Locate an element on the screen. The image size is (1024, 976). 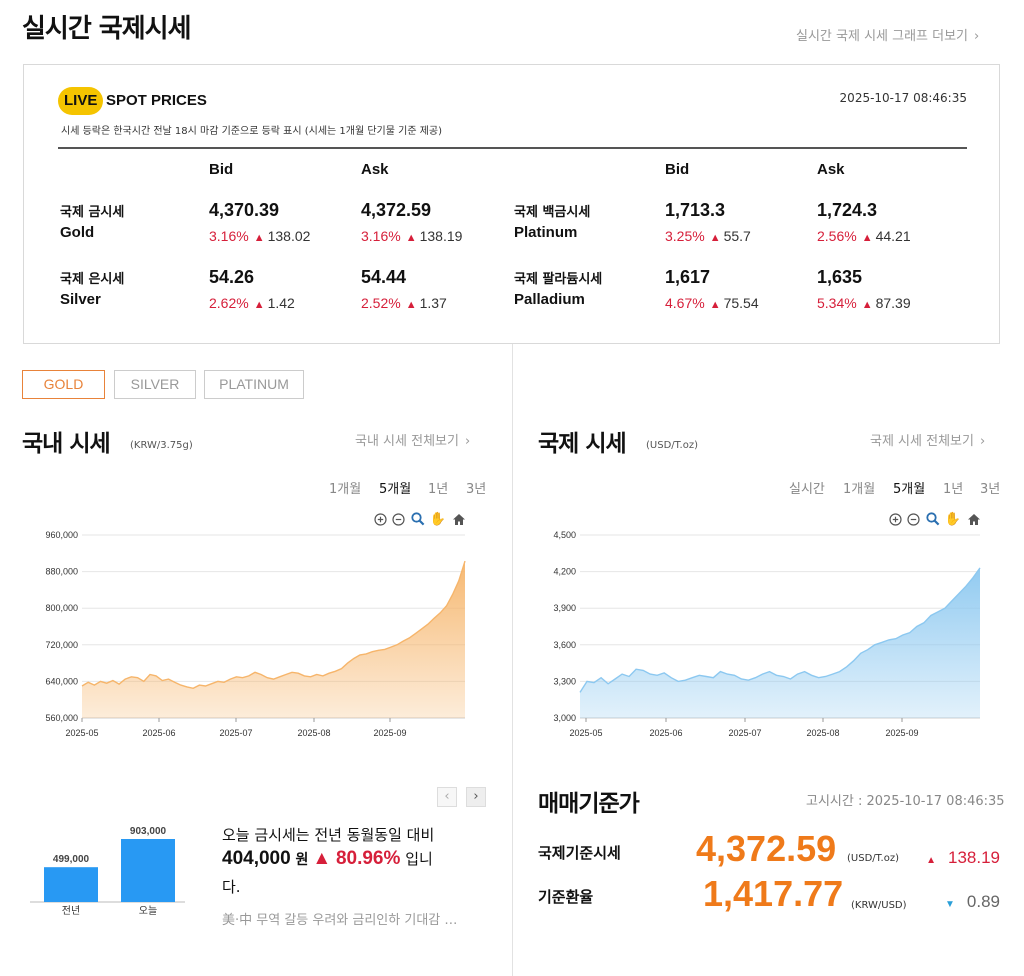
change-pct: 5.34% is located at coordinates (837, 303).